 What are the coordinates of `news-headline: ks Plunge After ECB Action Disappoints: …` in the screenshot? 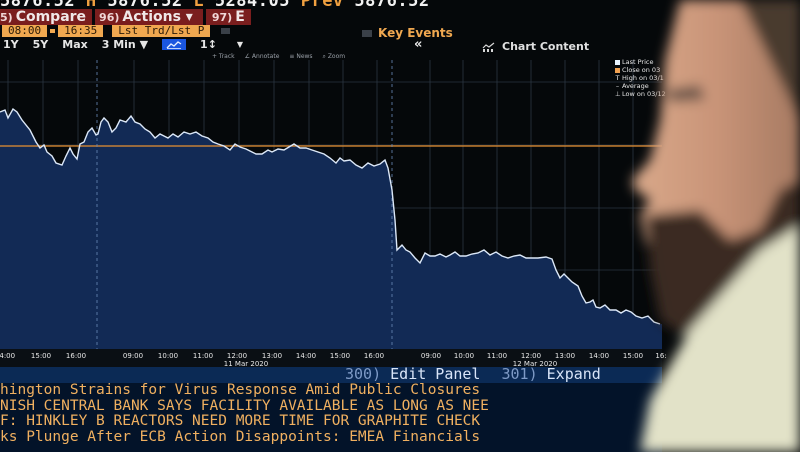 It's located at (240, 437).